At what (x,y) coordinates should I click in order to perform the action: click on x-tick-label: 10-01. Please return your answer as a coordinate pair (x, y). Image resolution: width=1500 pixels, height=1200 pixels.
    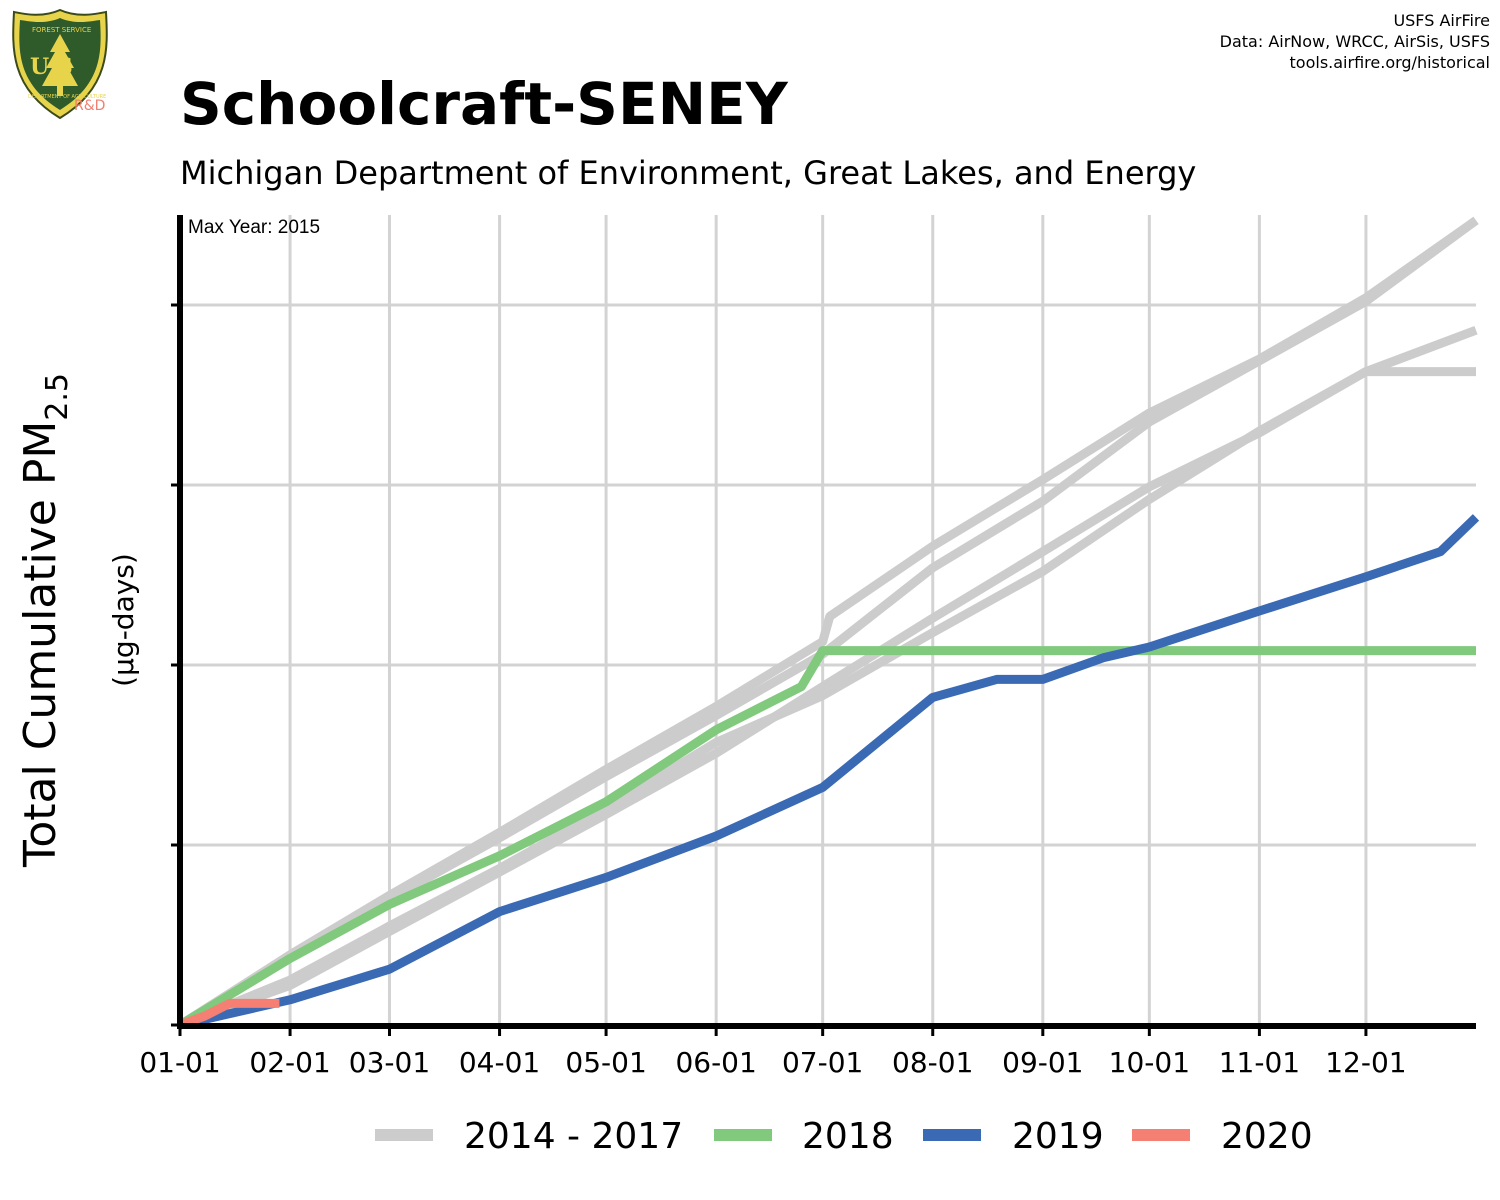
    Looking at the image, I should click on (1149, 1062).